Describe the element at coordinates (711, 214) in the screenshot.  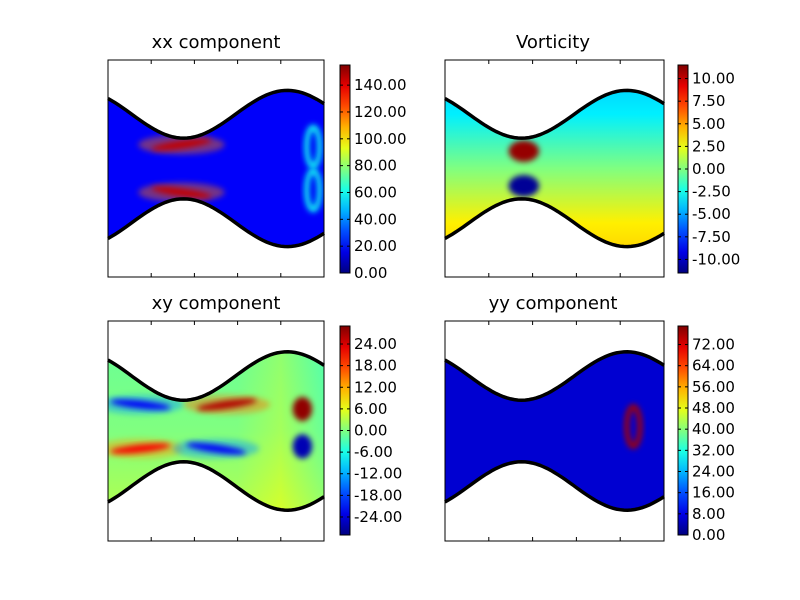
I see `colorbar-tick-label: -5.00` at that location.